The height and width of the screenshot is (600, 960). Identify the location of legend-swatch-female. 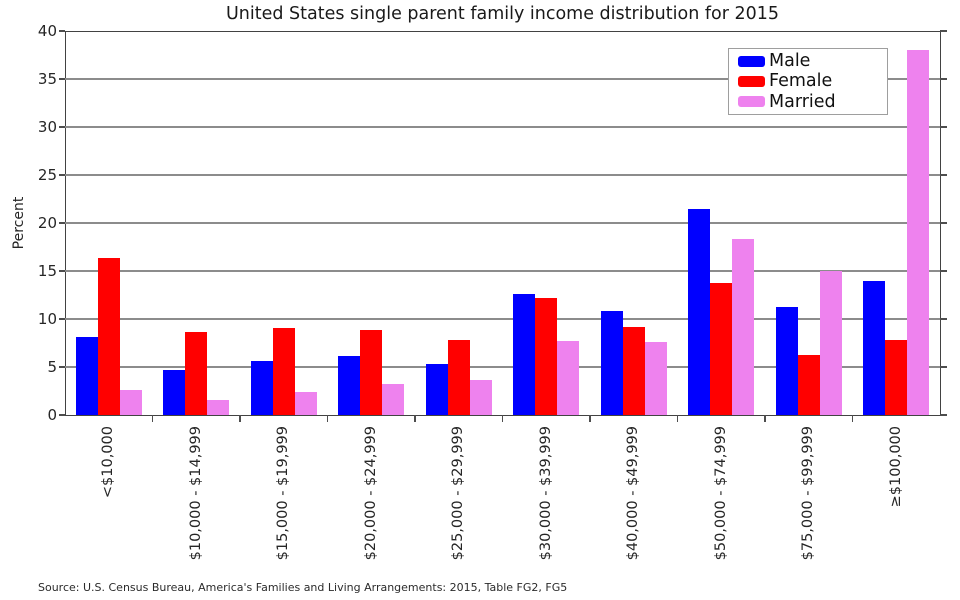
(751, 81).